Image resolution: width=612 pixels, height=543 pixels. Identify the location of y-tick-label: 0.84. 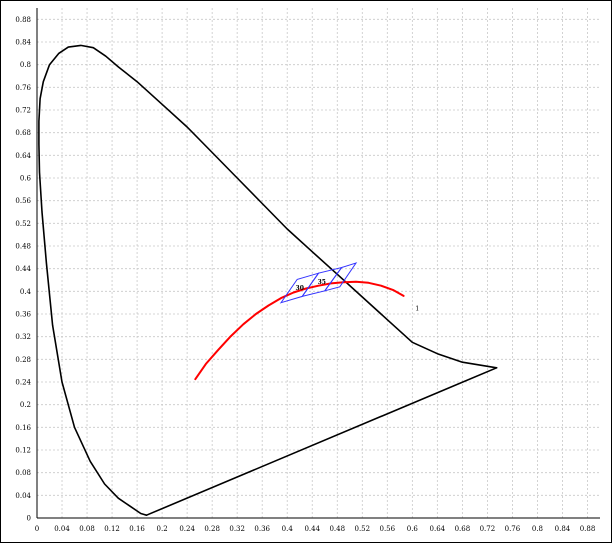
(23, 43).